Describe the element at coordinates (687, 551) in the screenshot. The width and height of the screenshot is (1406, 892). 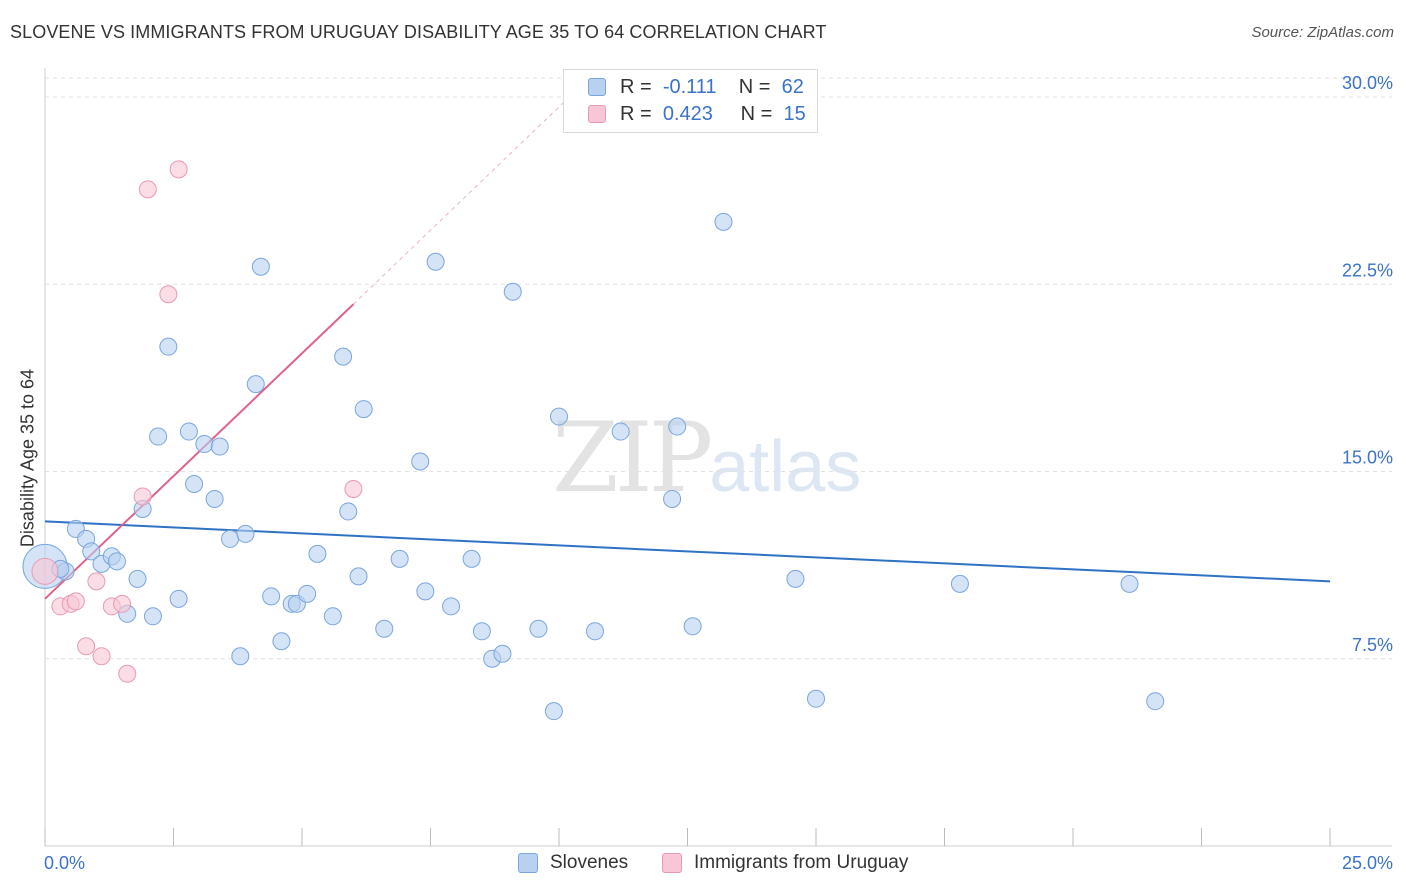
I see `trend-line-slovenes` at that location.